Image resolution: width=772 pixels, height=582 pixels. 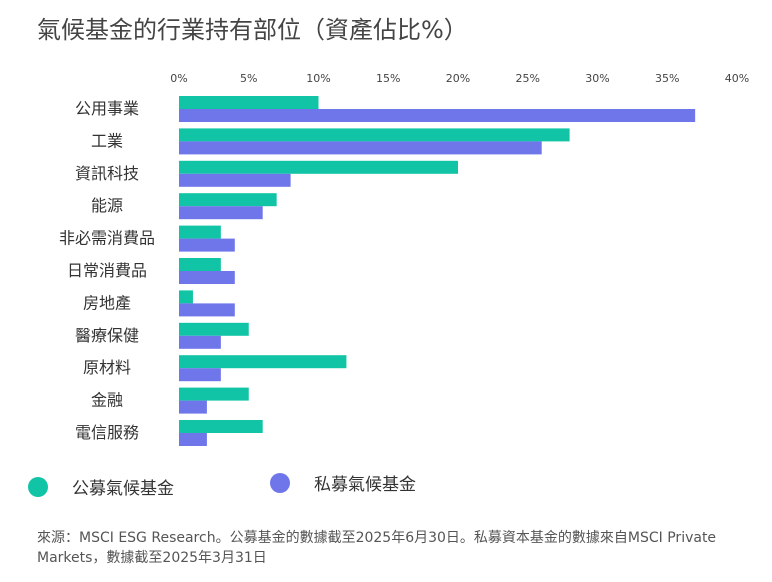 What do you see at coordinates (737, 78) in the screenshot?
I see `x-tick-label: 40%` at bounding box center [737, 78].